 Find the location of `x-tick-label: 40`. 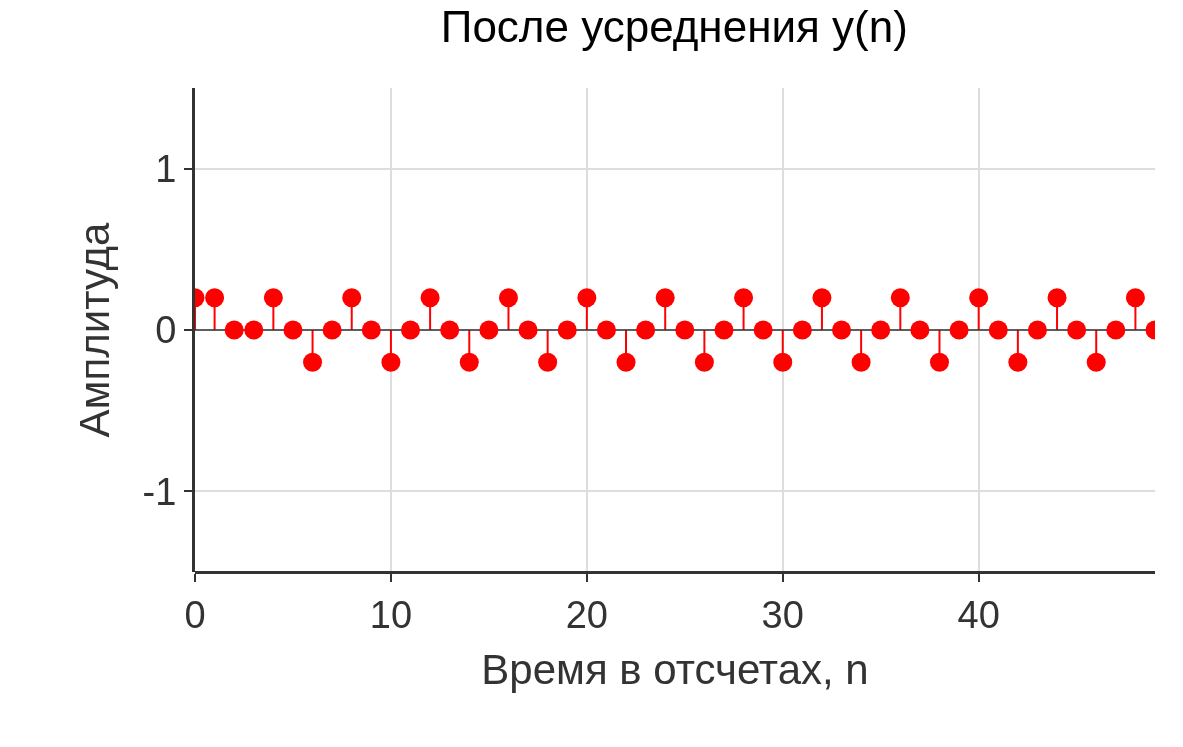

x-tick-label: 40 is located at coordinates (978, 614).